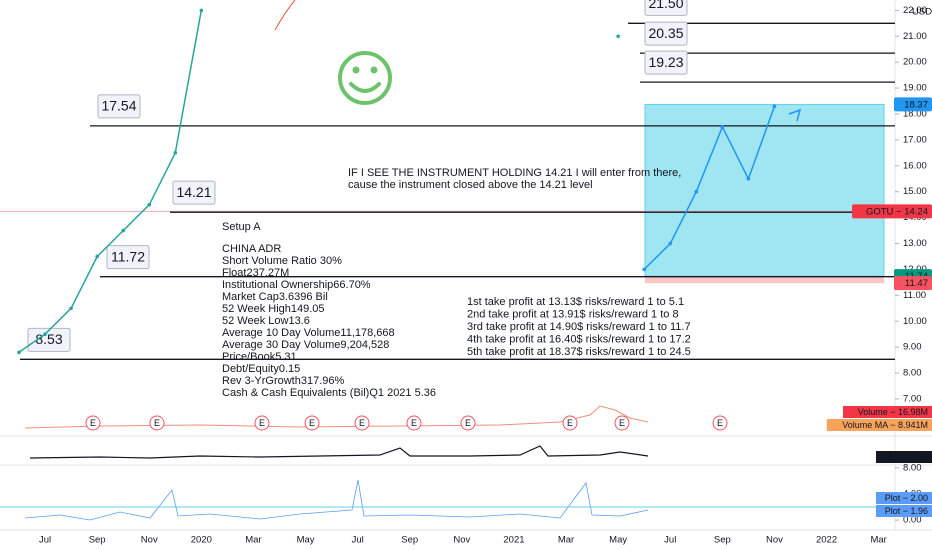 This screenshot has height=550, width=932. What do you see at coordinates (915, 243) in the screenshot?
I see `y-tick-label: 13.00` at bounding box center [915, 243].